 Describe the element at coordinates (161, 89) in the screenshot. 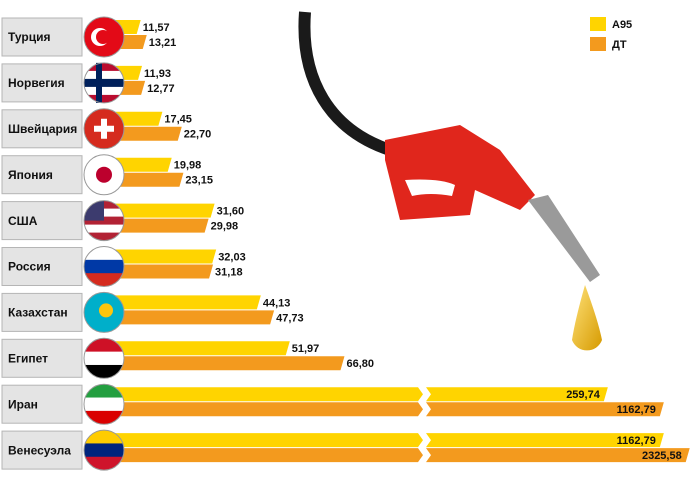

I see `value-label: 12,77` at that location.